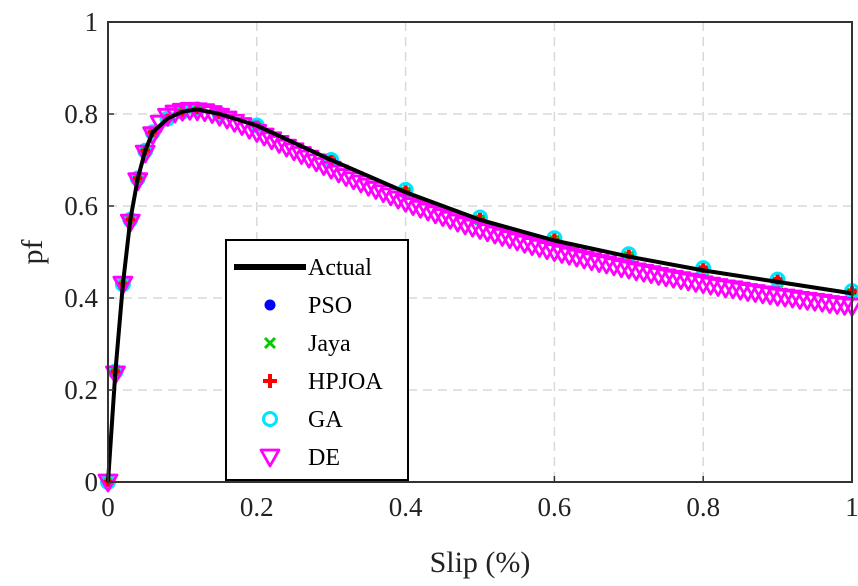 This screenshot has height=586, width=858. I want to click on x-tick-label: 0.8, so click(703, 507).